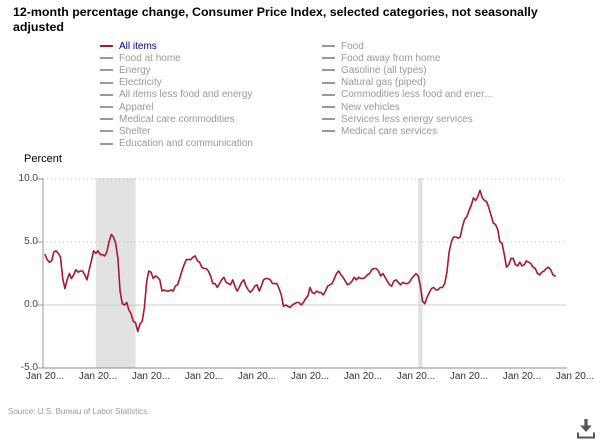  What do you see at coordinates (135, 70) in the screenshot?
I see `legend-item-label: Energy` at bounding box center [135, 70].